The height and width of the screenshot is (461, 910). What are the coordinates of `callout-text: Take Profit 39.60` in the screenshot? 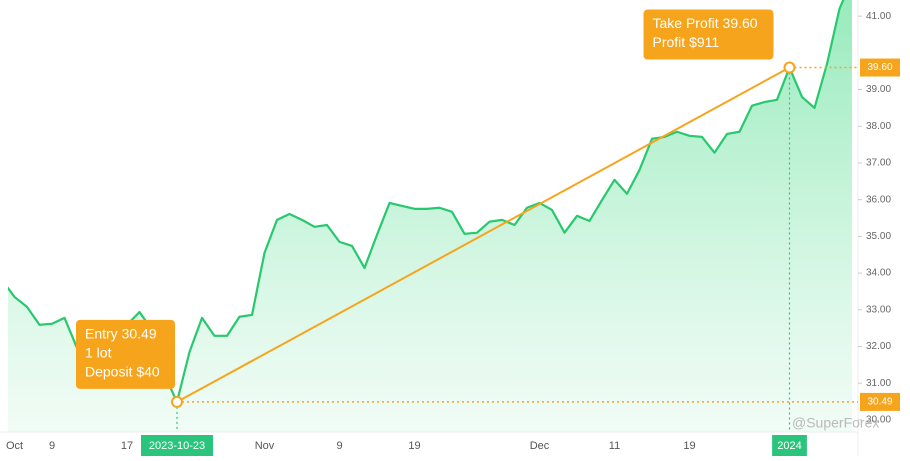 It's located at (705, 23).